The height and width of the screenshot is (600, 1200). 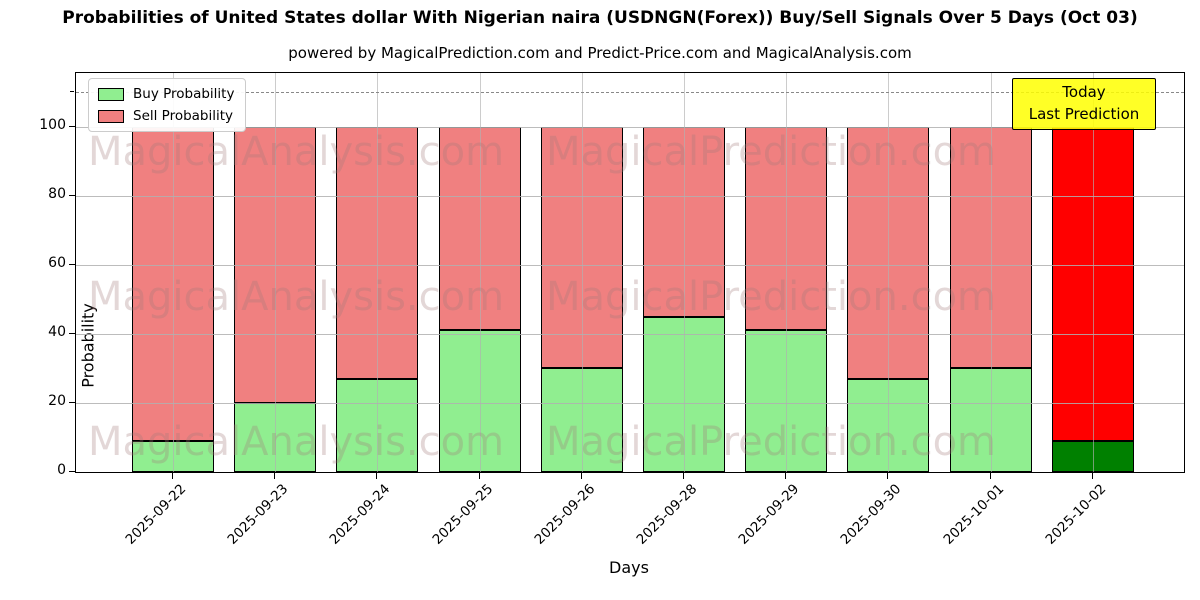 What do you see at coordinates (111, 94) in the screenshot?
I see `buy-swatch-icon` at bounding box center [111, 94].